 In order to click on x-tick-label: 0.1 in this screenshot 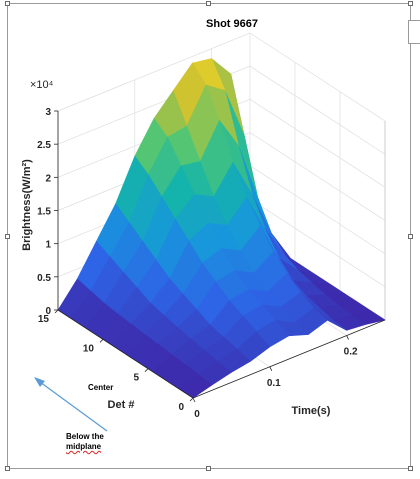, I will do `click(274, 383)`.